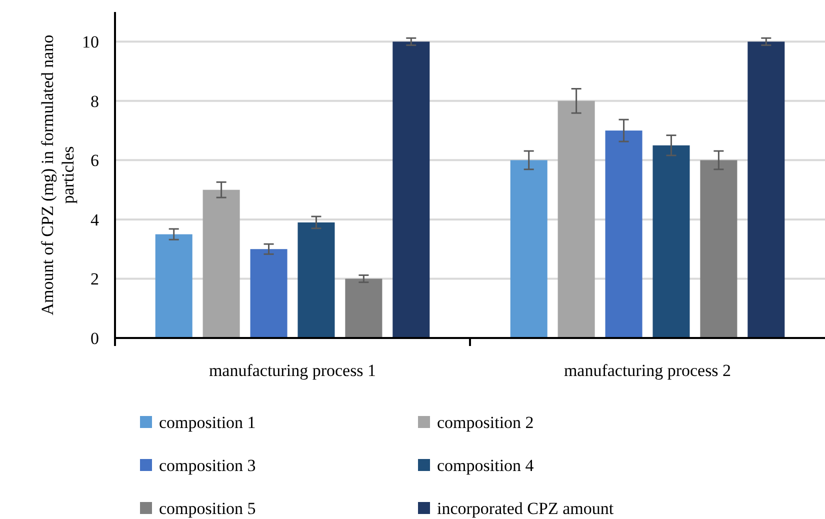 This screenshot has height=519, width=825. I want to click on x-tick-label: manufacturing process 1, so click(292, 370).